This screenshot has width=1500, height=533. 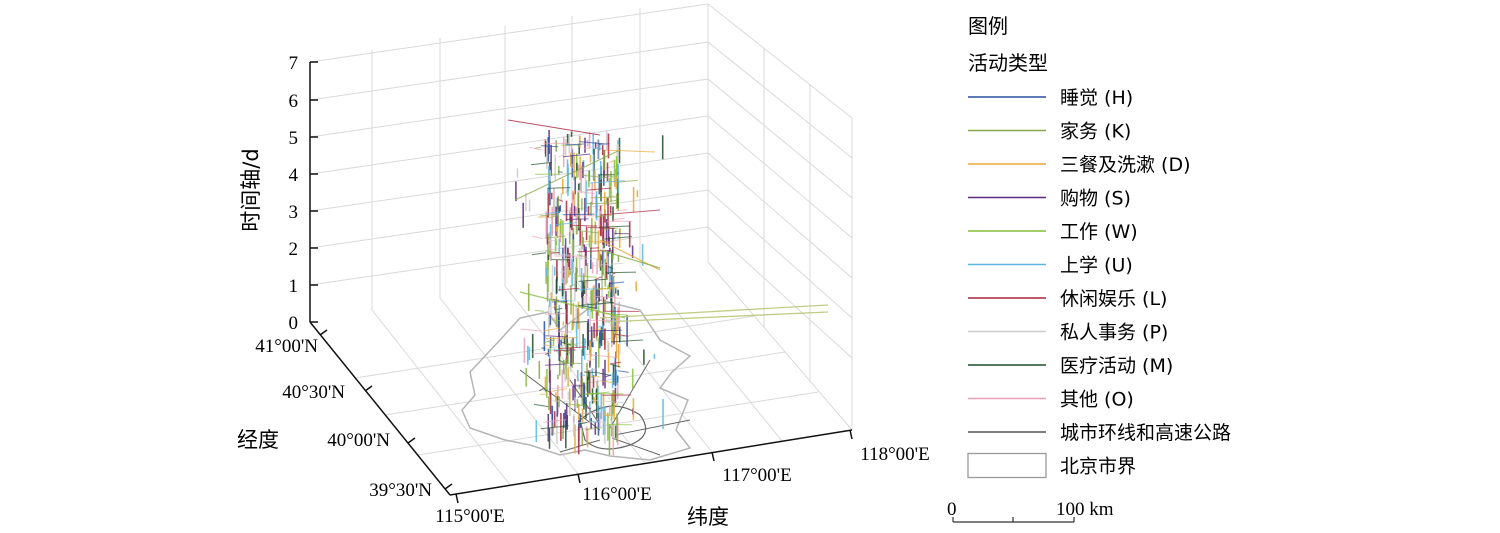 What do you see at coordinates (469, 516) in the screenshot?
I see `x-tick-label: 115°00'E` at bounding box center [469, 516].